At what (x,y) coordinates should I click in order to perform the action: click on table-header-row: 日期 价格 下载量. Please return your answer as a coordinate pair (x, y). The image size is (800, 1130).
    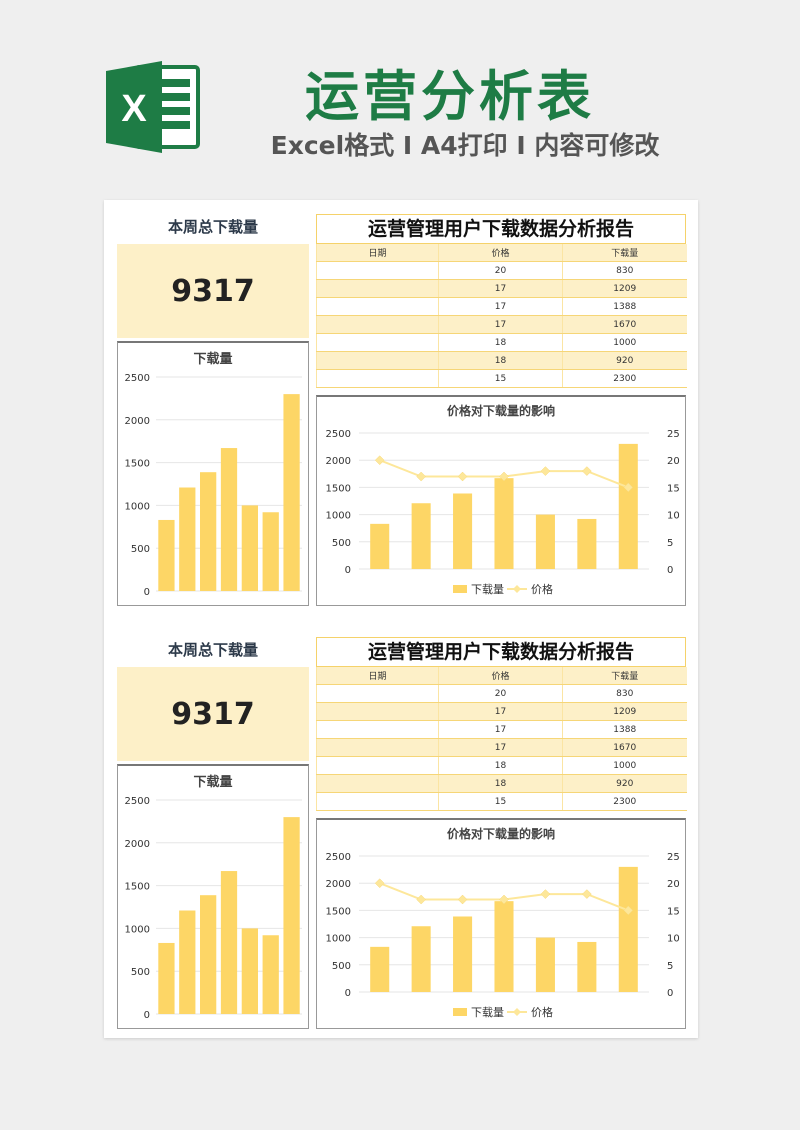
    Looking at the image, I should click on (501, 253).